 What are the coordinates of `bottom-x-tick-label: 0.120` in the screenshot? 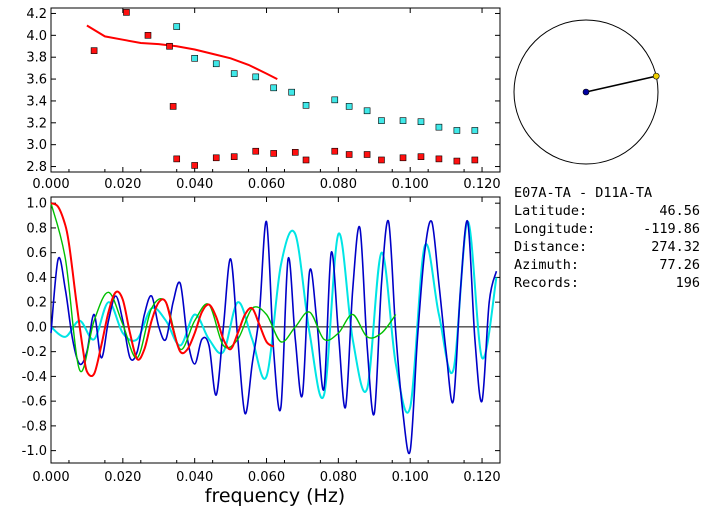 It's located at (481, 477).